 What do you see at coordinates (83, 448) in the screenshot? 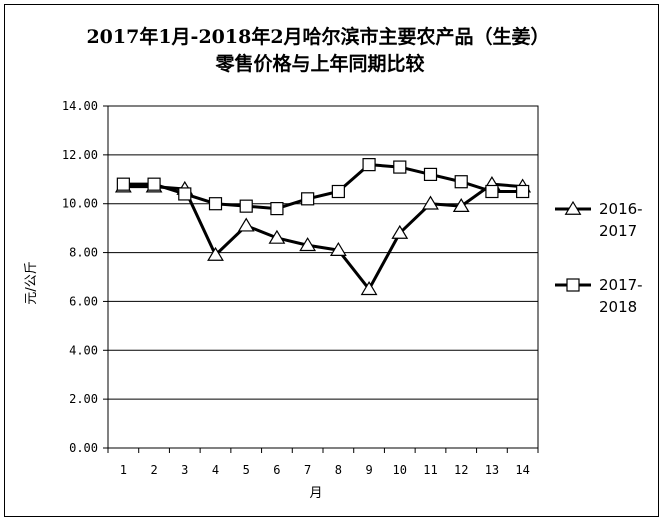
I see `y-tick-label-0: 0.00` at bounding box center [83, 448].